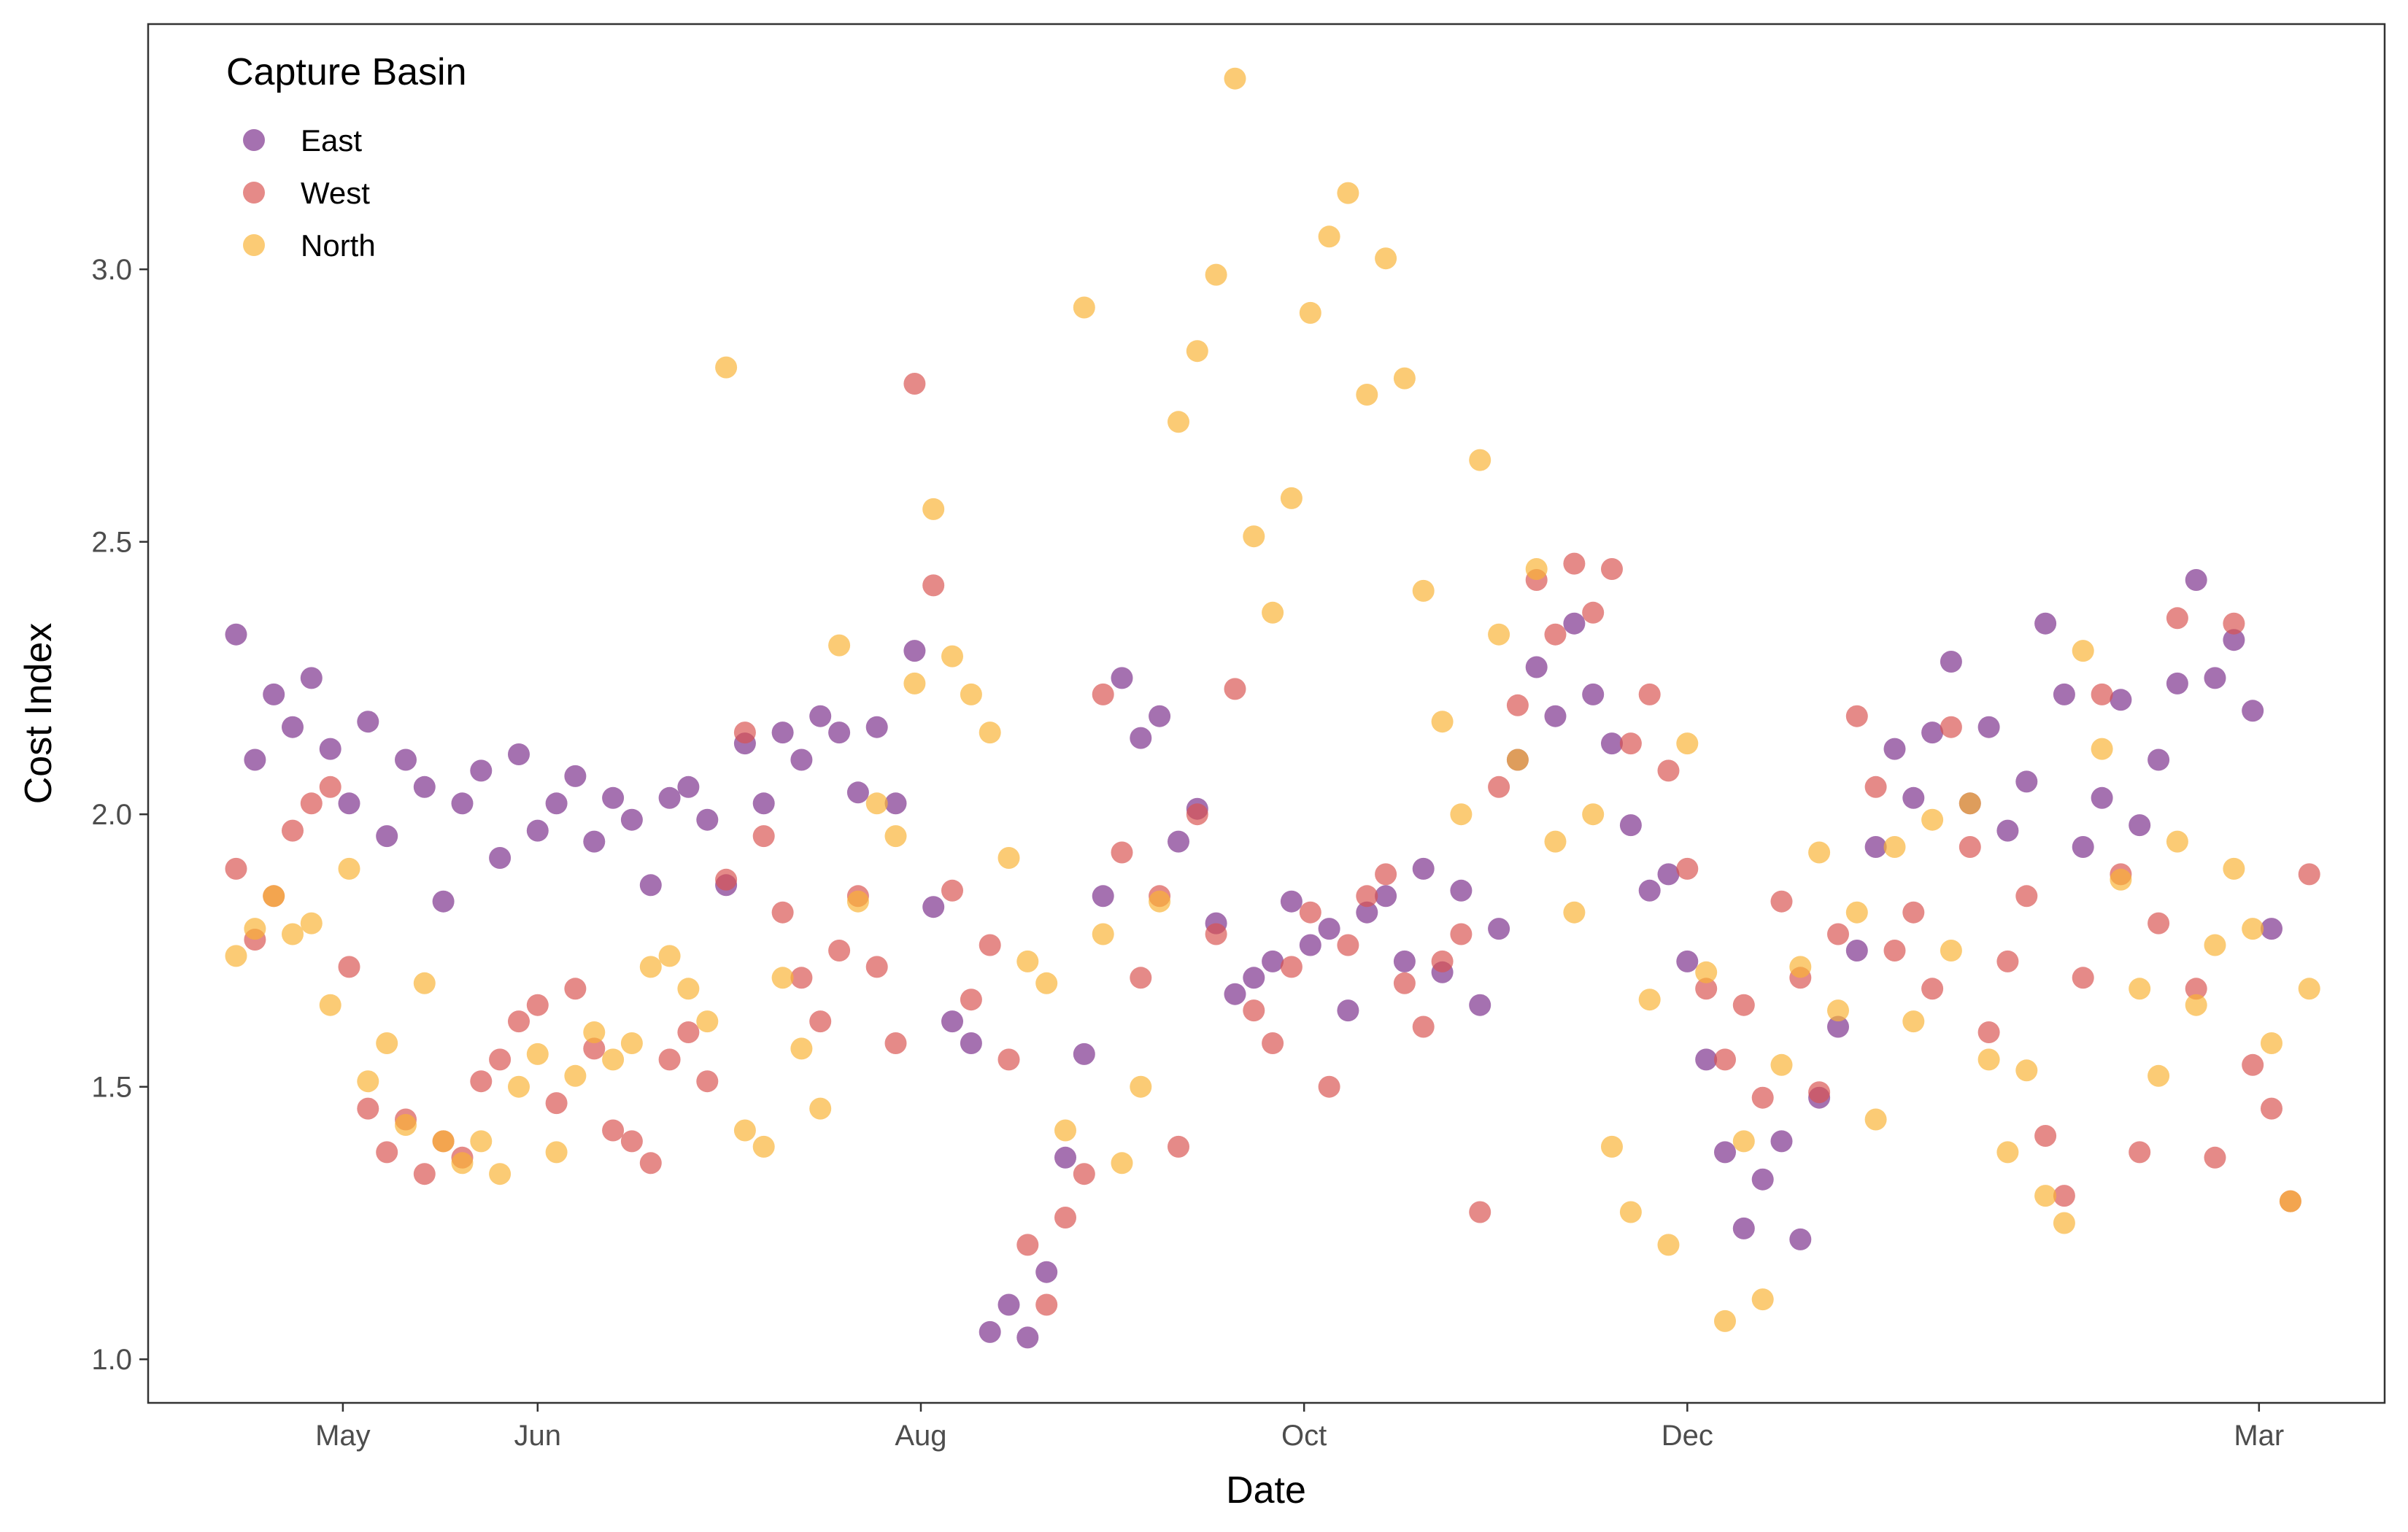 This screenshot has width=2408, height=1532. What do you see at coordinates (920, 1436) in the screenshot?
I see `x-tick-label: Aug` at bounding box center [920, 1436].